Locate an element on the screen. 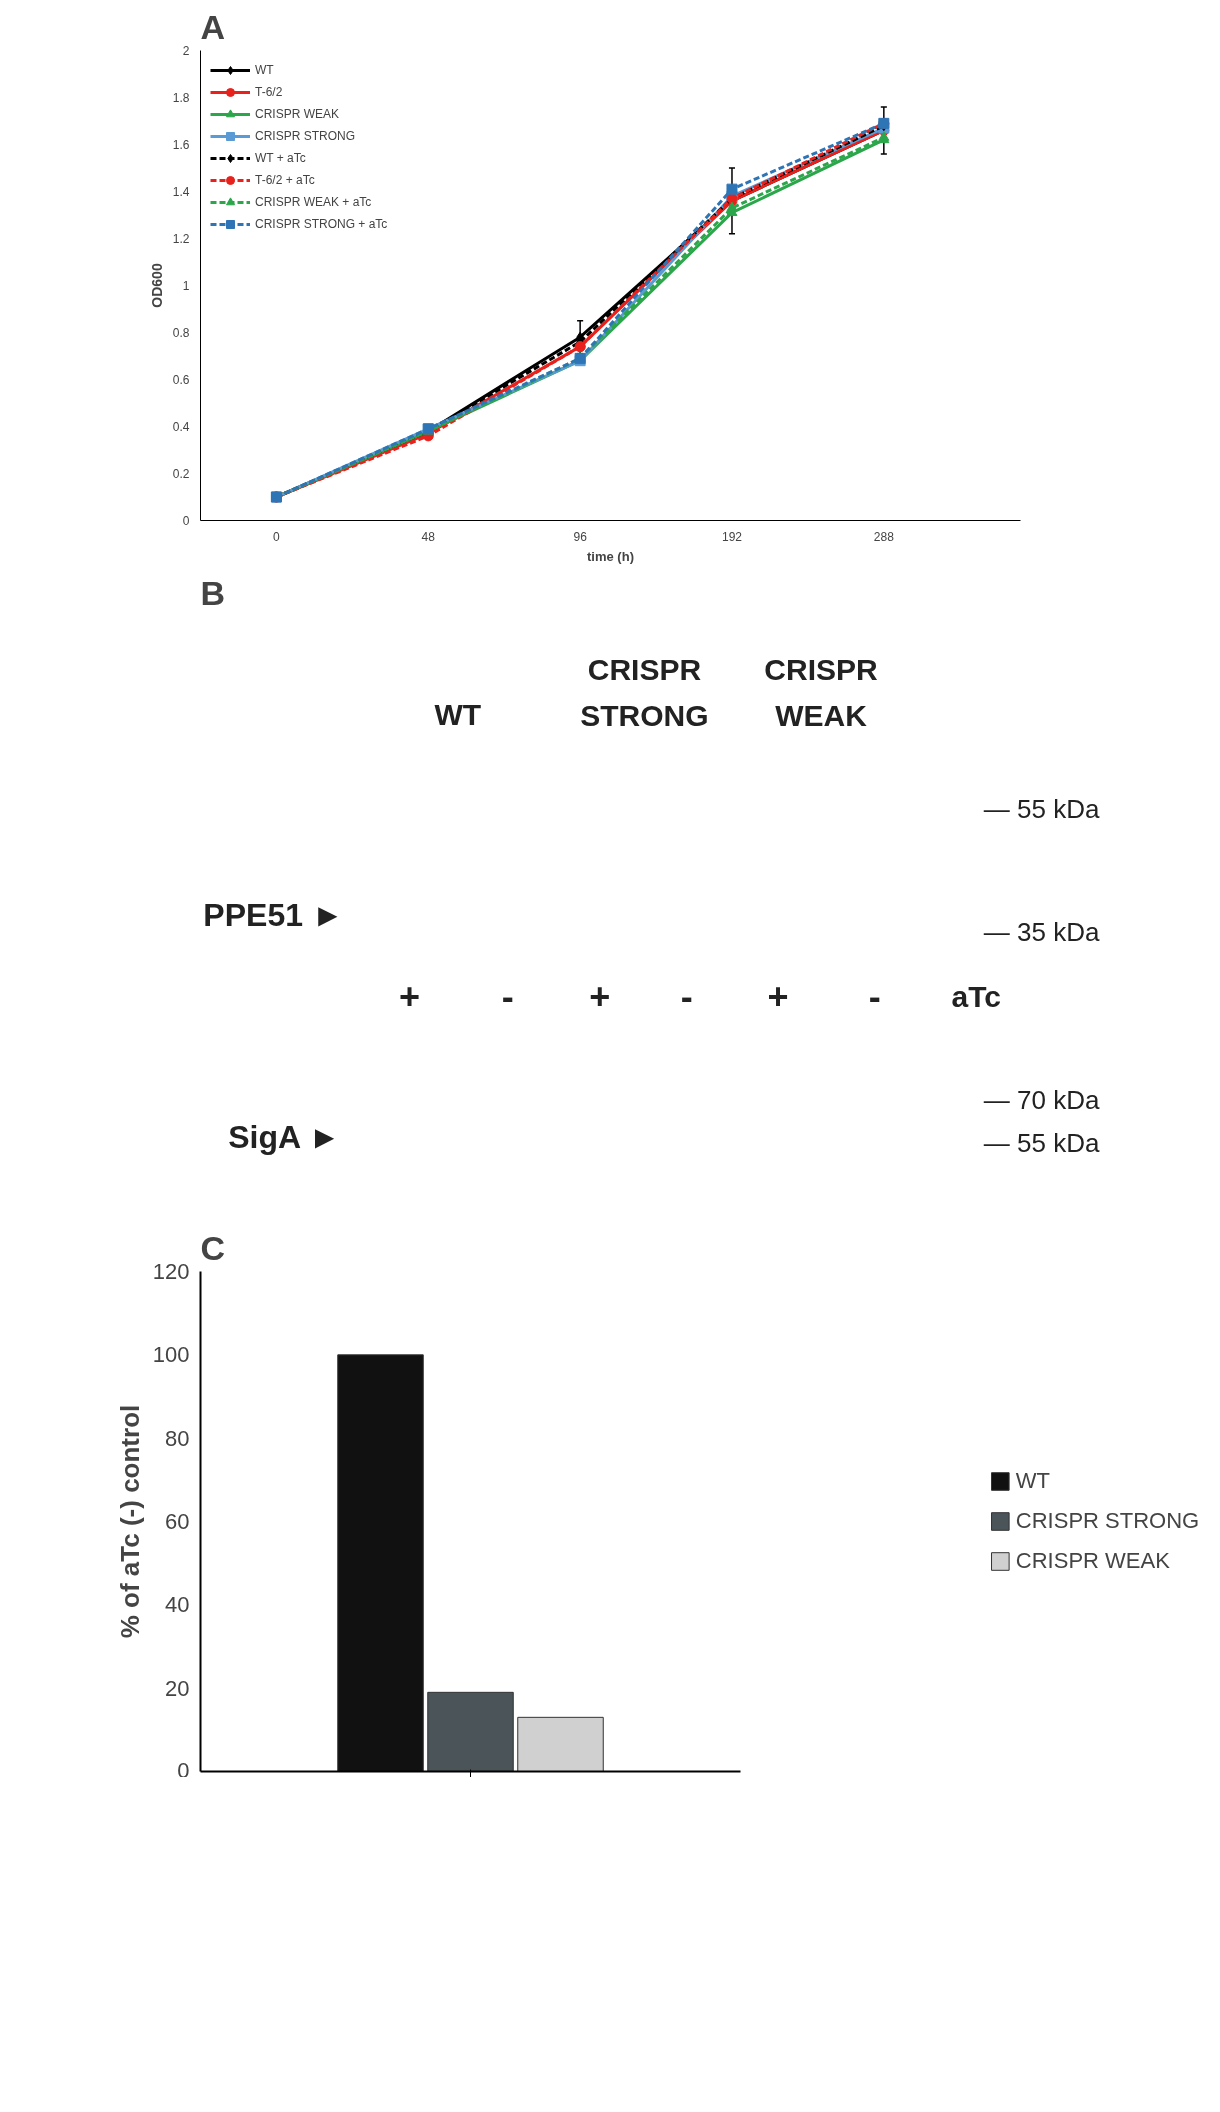  x-tick-label: 96 is located at coordinates (580, 536).